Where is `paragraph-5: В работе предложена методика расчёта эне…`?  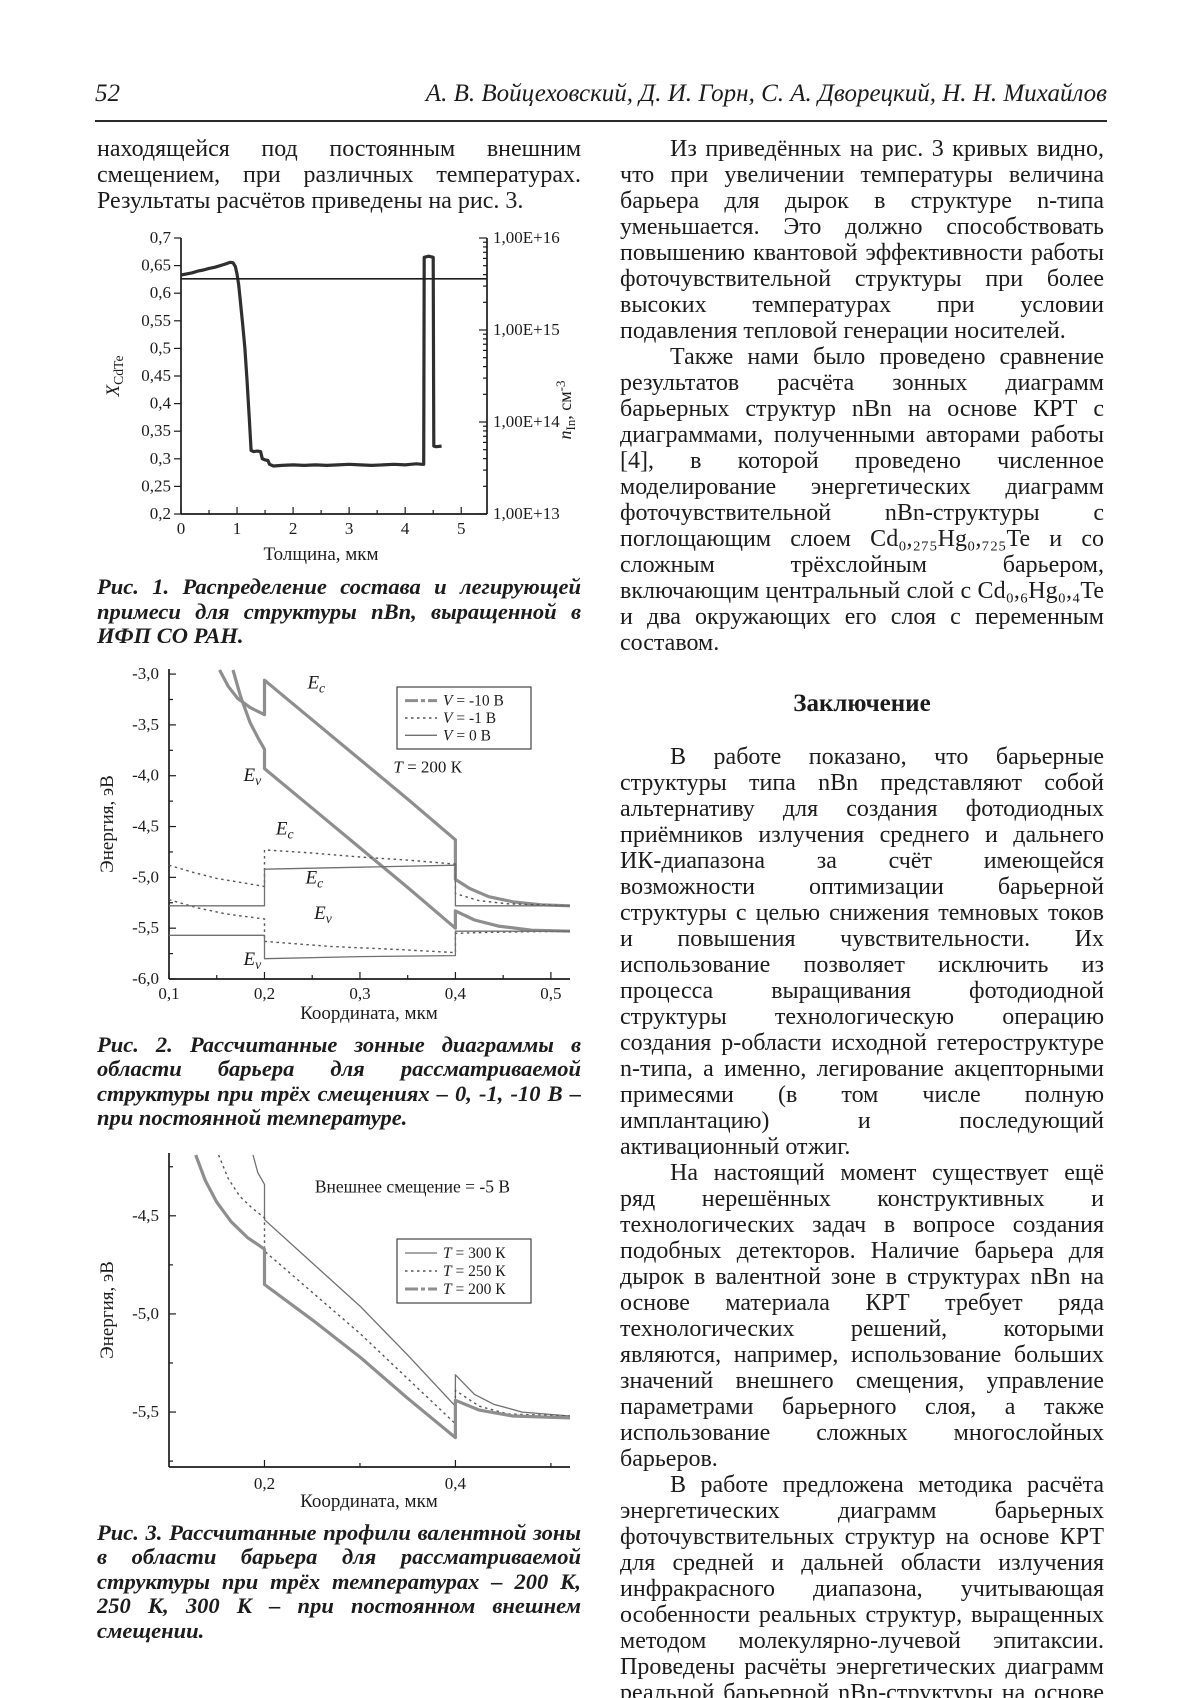
paragraph-5: В работе предложена методика расчёта эне… is located at coordinates (862, 1585).